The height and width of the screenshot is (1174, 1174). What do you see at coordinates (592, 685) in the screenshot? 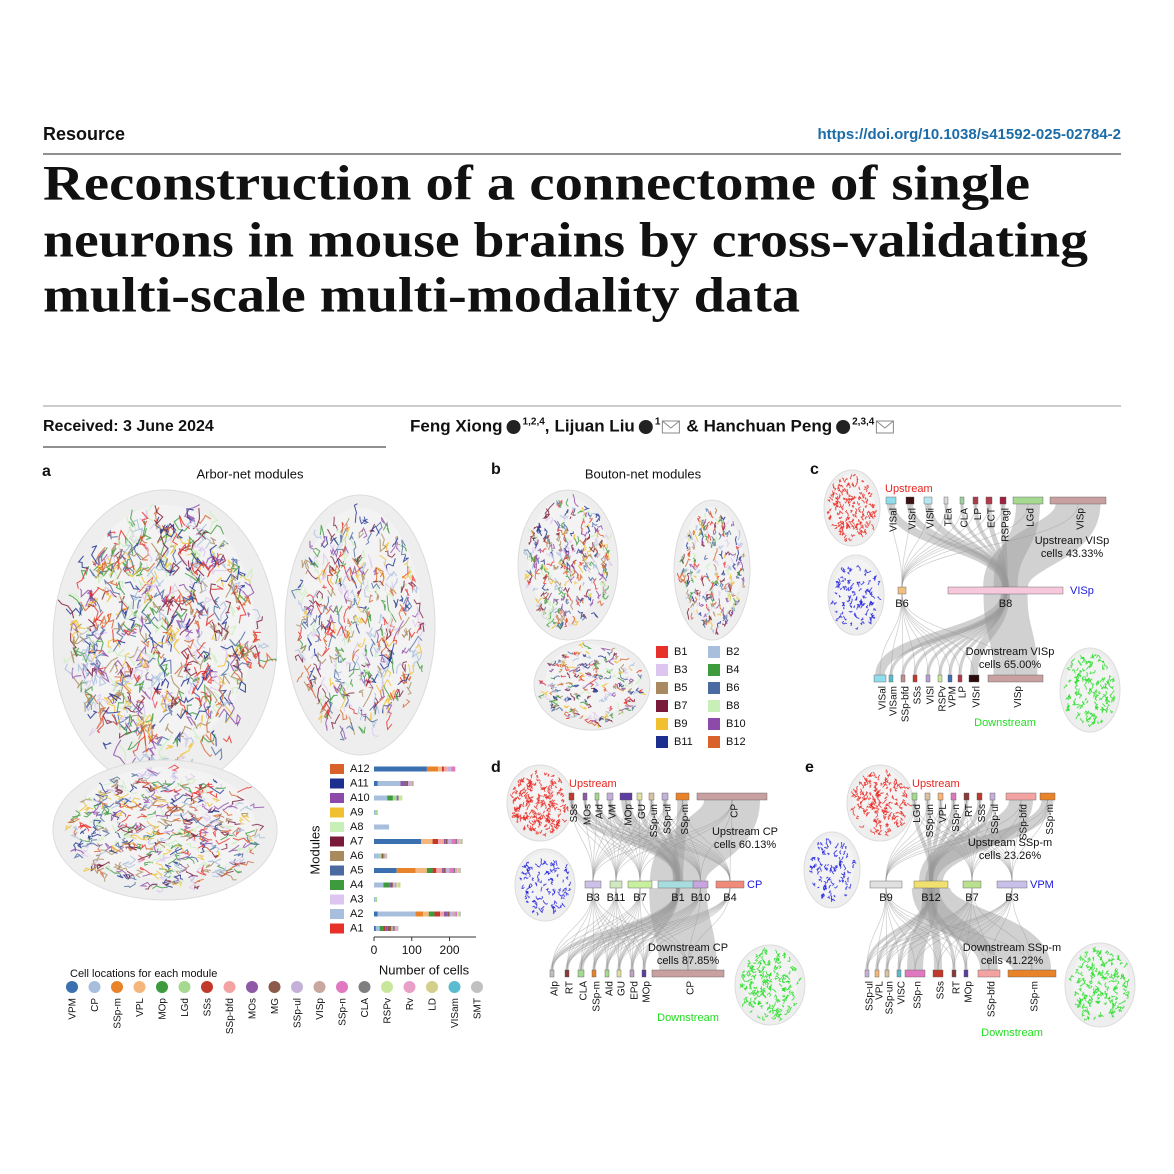
I see `brain-image` at bounding box center [592, 685].